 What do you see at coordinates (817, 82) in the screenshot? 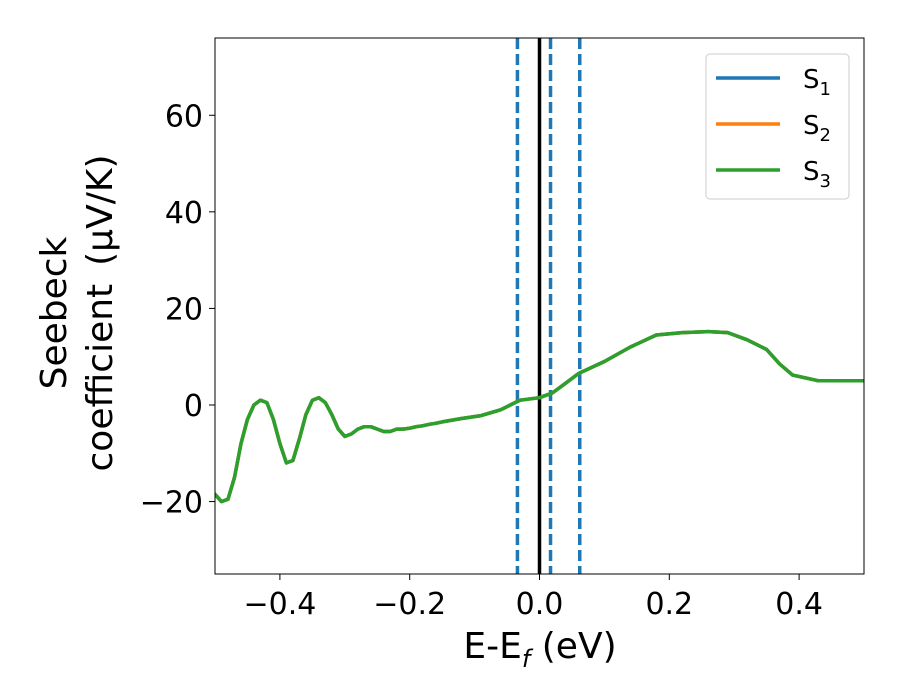
I see `legend-label-s1: S1` at bounding box center [817, 82].